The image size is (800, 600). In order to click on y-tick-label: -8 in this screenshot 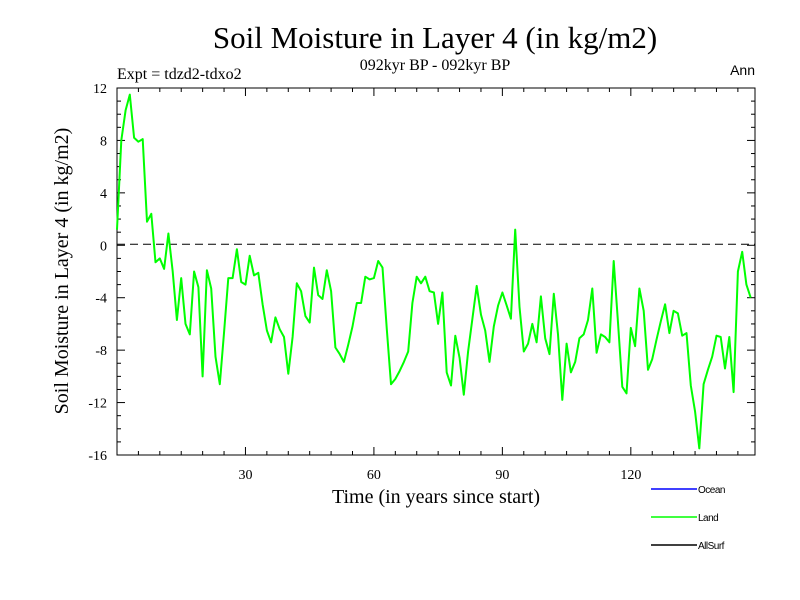, I will do `click(101, 351)`.